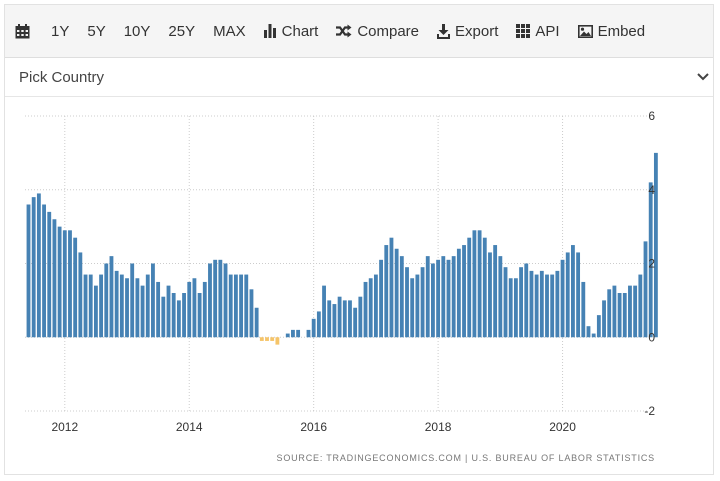  Describe the element at coordinates (377, 31) in the screenshot. I see `compare-button: Compare` at that location.